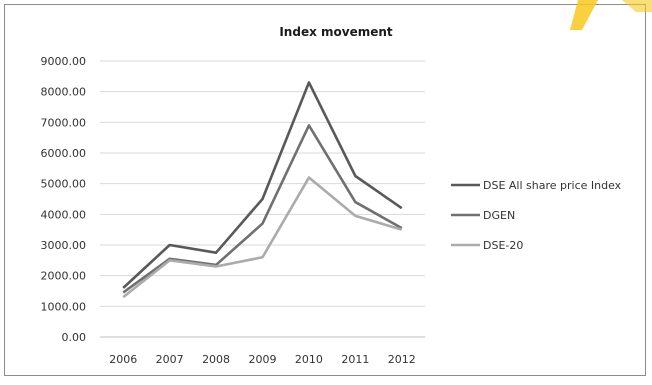  What do you see at coordinates (74, 337) in the screenshot?
I see `y-tick-label: 0.00` at bounding box center [74, 337].